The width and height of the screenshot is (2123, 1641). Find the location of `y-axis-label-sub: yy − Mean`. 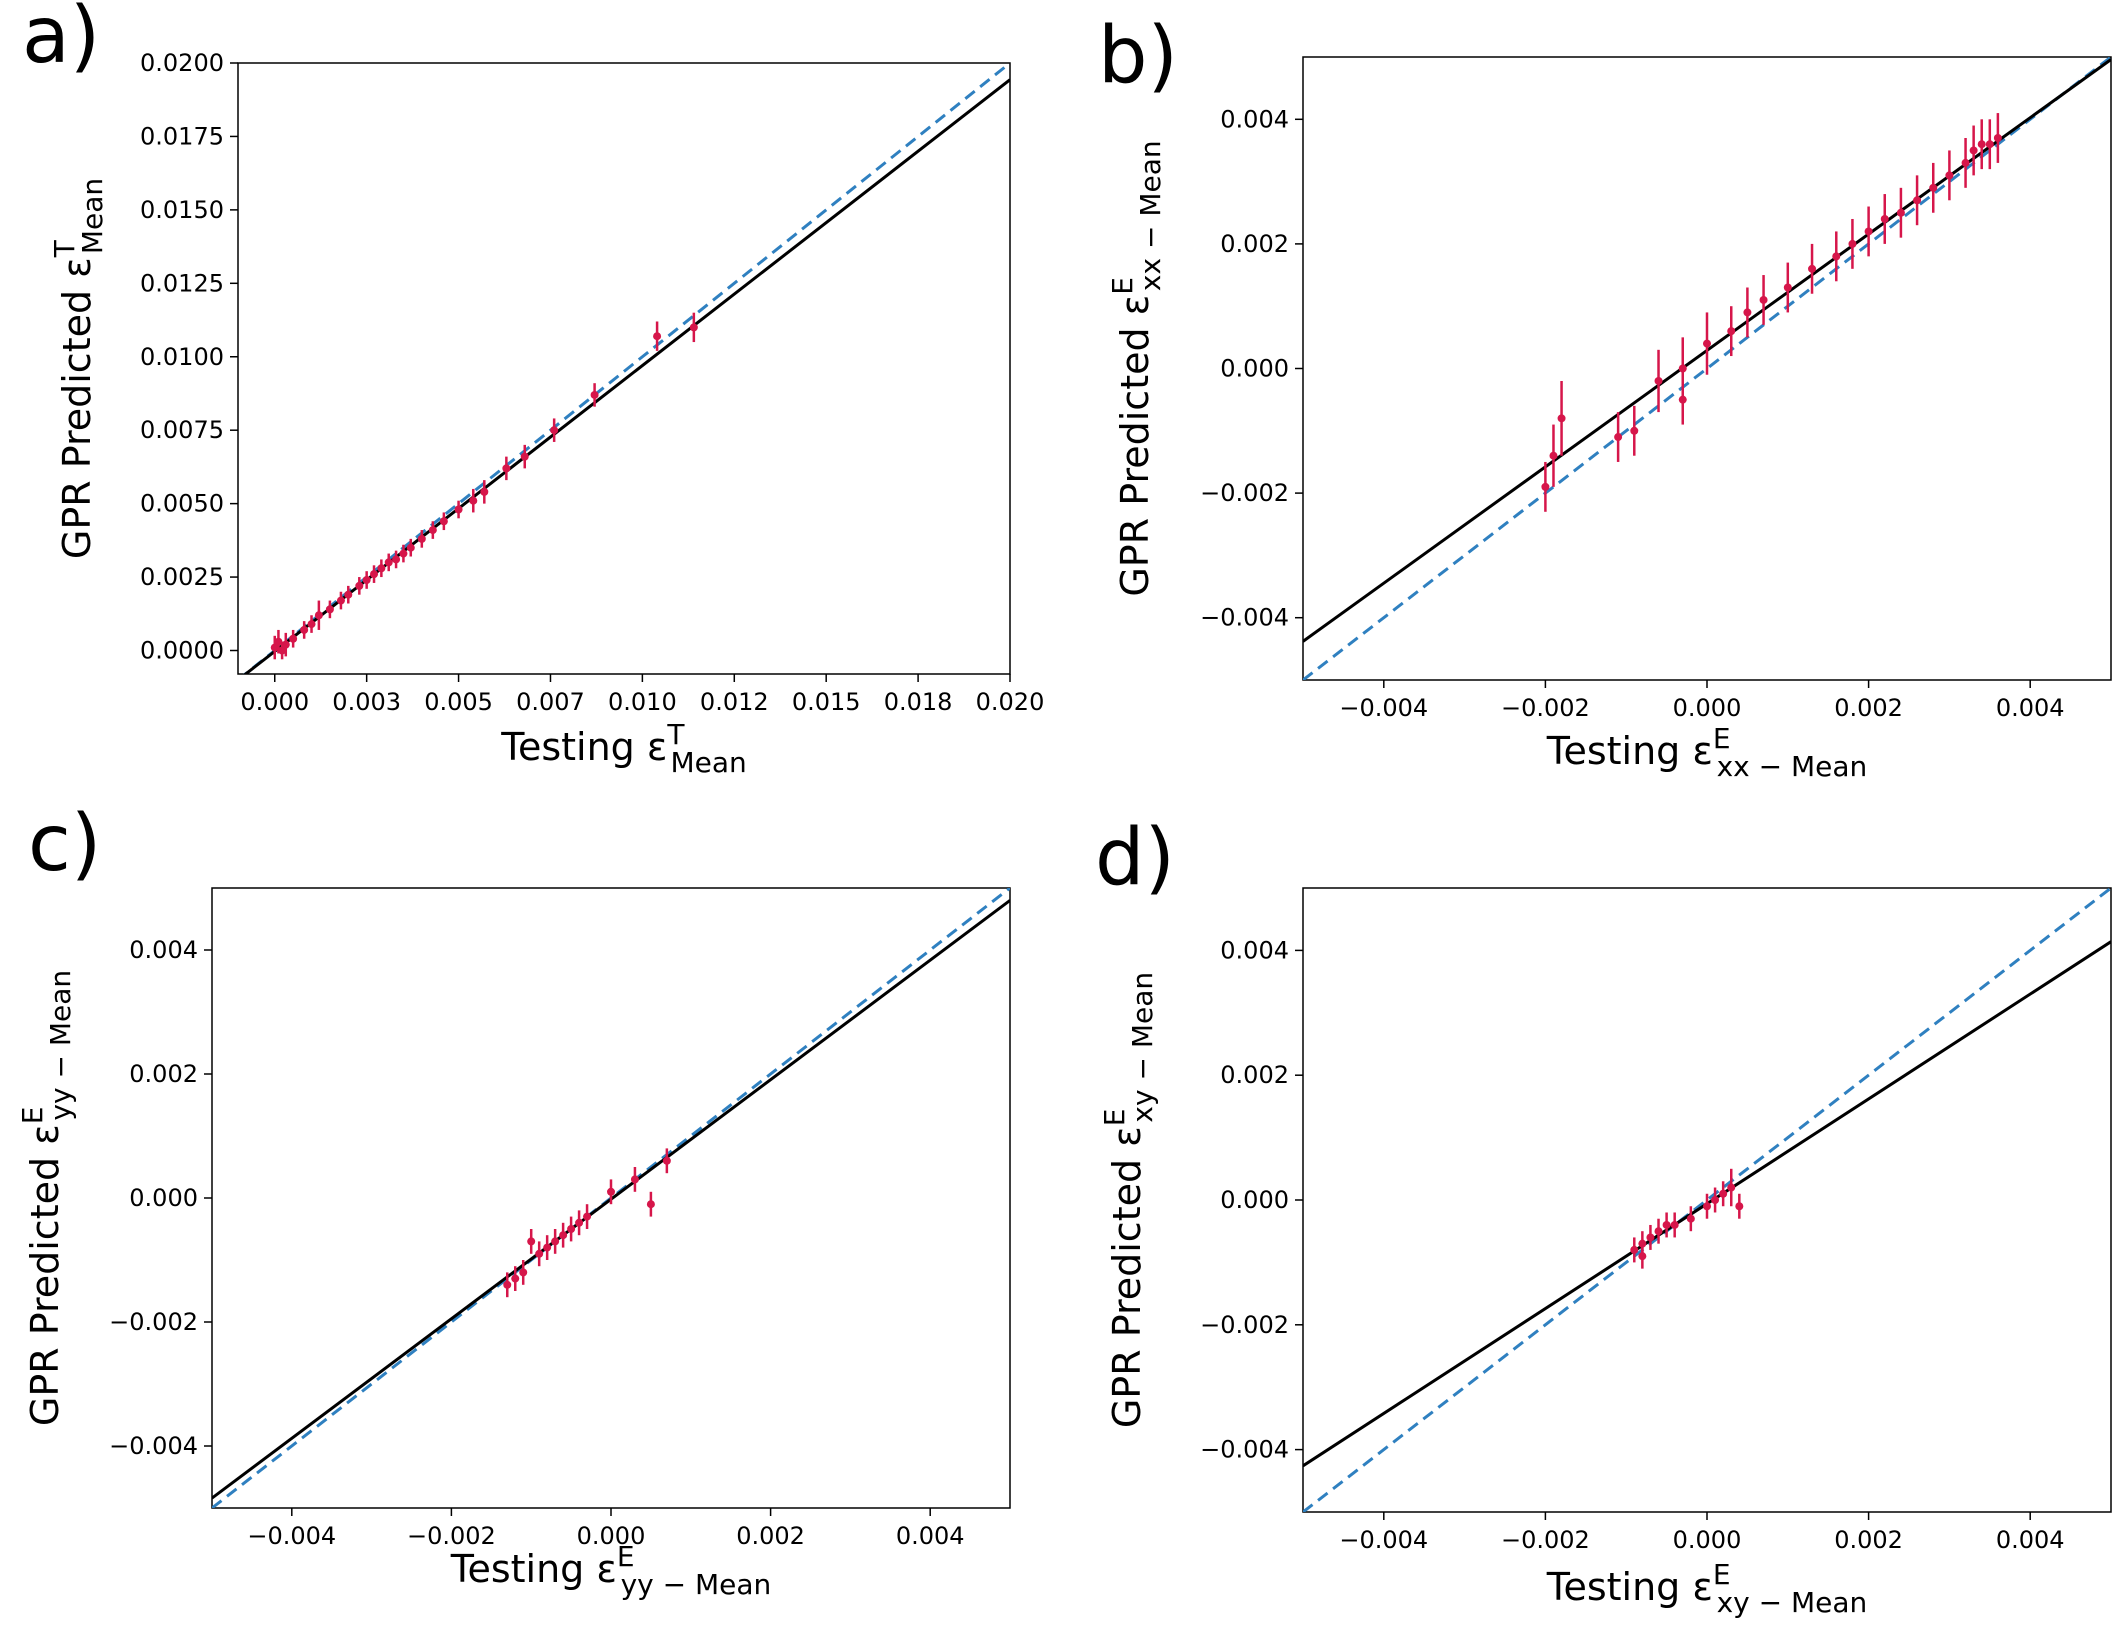

y-axis-label-sub: yy − Mean is located at coordinates (60, 1045).